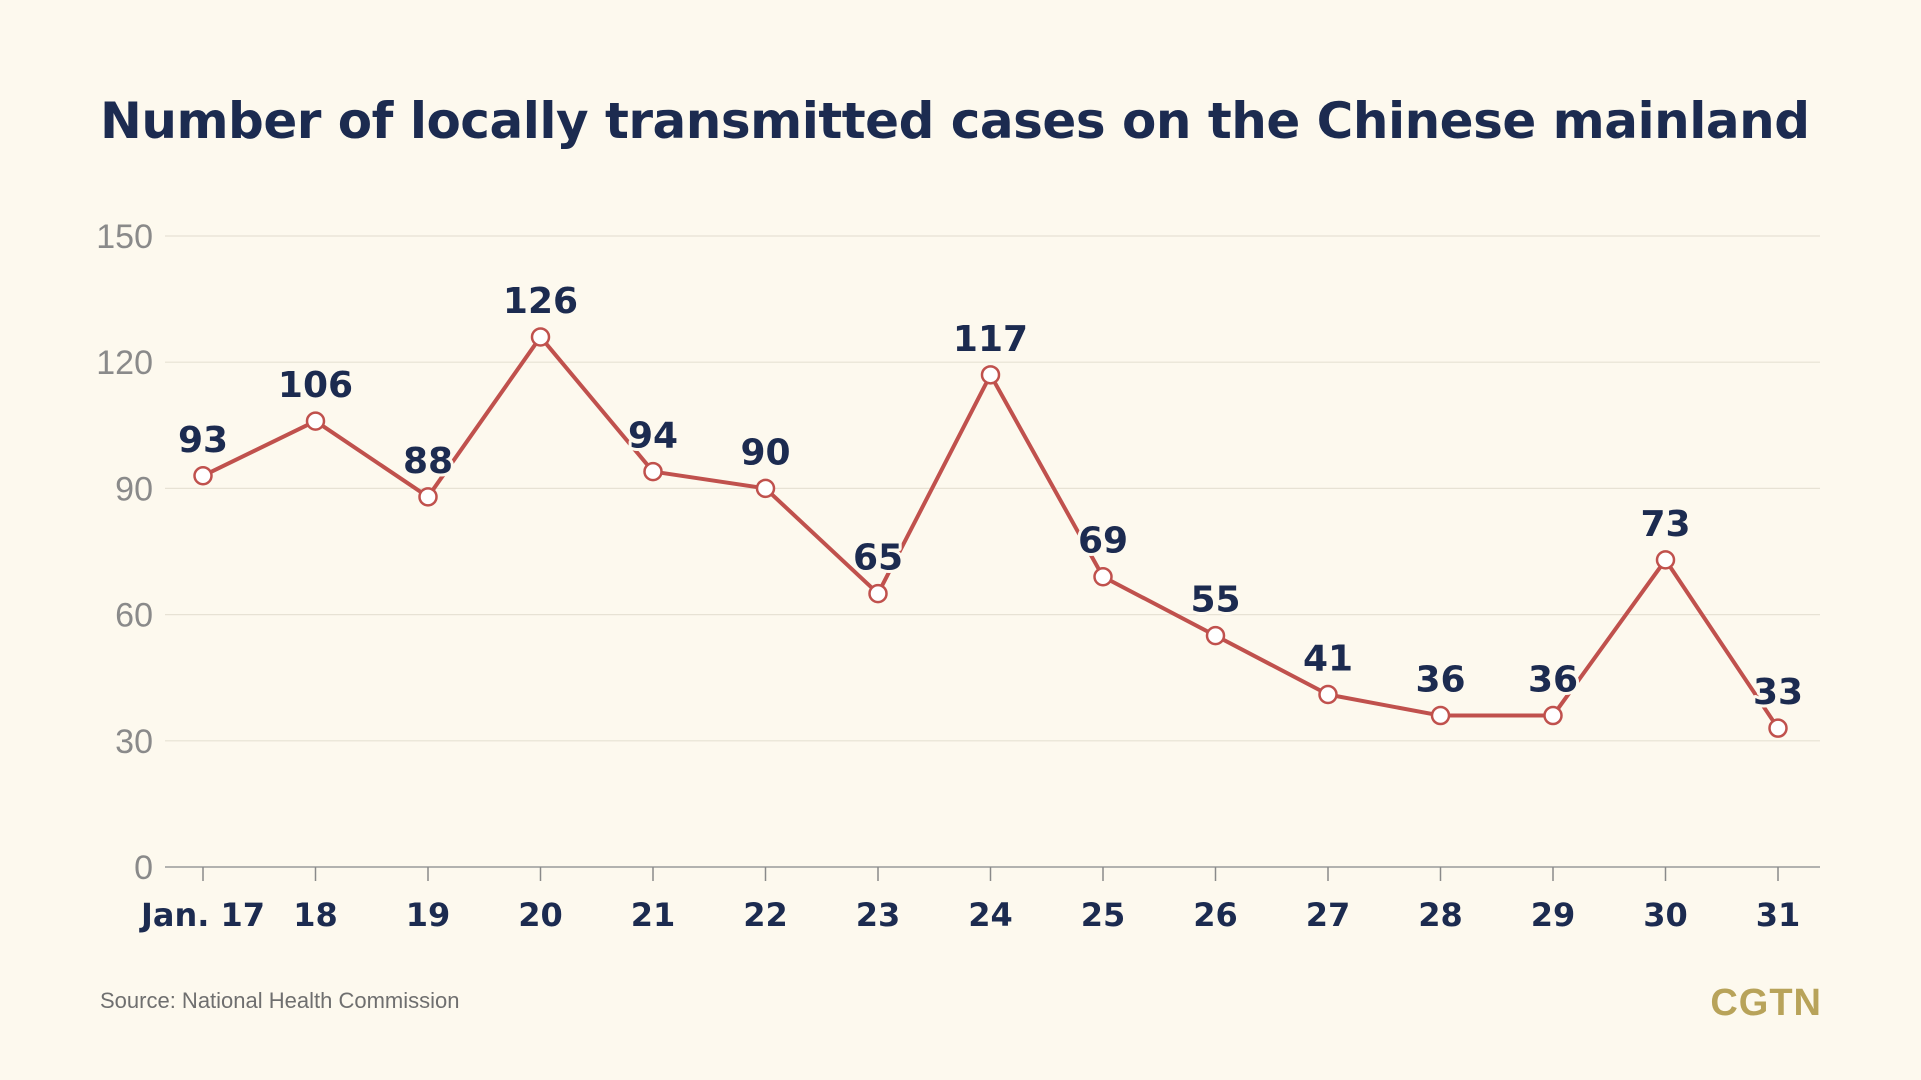  Describe the element at coordinates (1778, 692) in the screenshot. I see `data-label: 33` at that location.